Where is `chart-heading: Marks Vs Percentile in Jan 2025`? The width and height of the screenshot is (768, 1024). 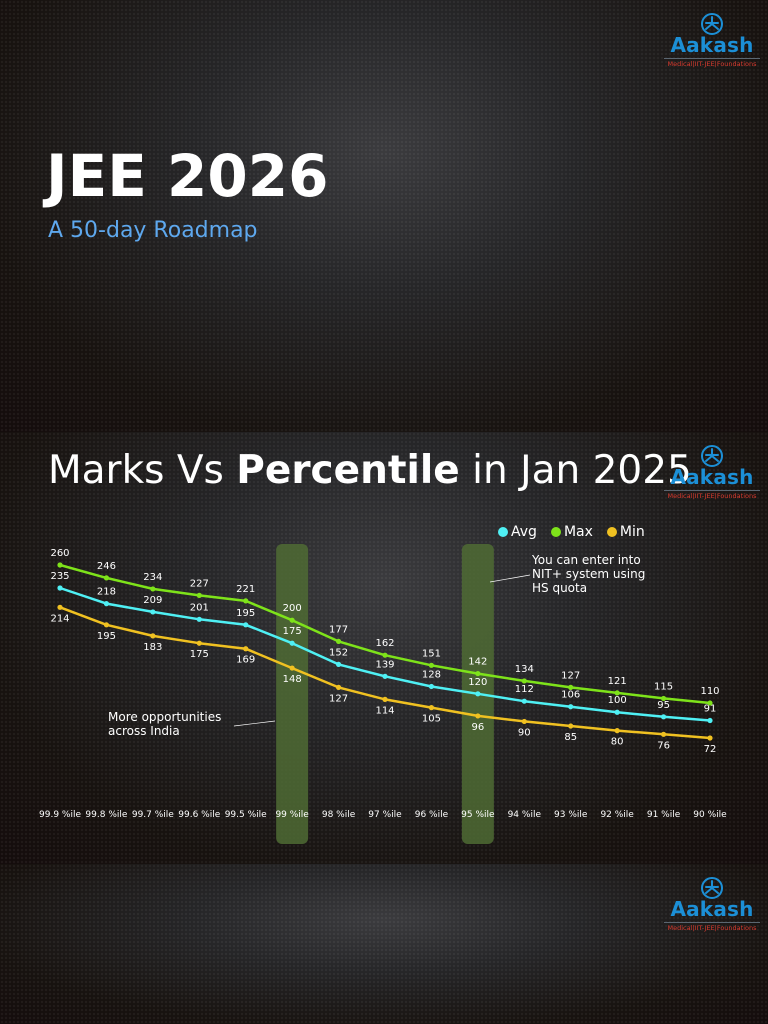 chart-heading: Marks Vs Percentile in Jan 2025 is located at coordinates (370, 470).